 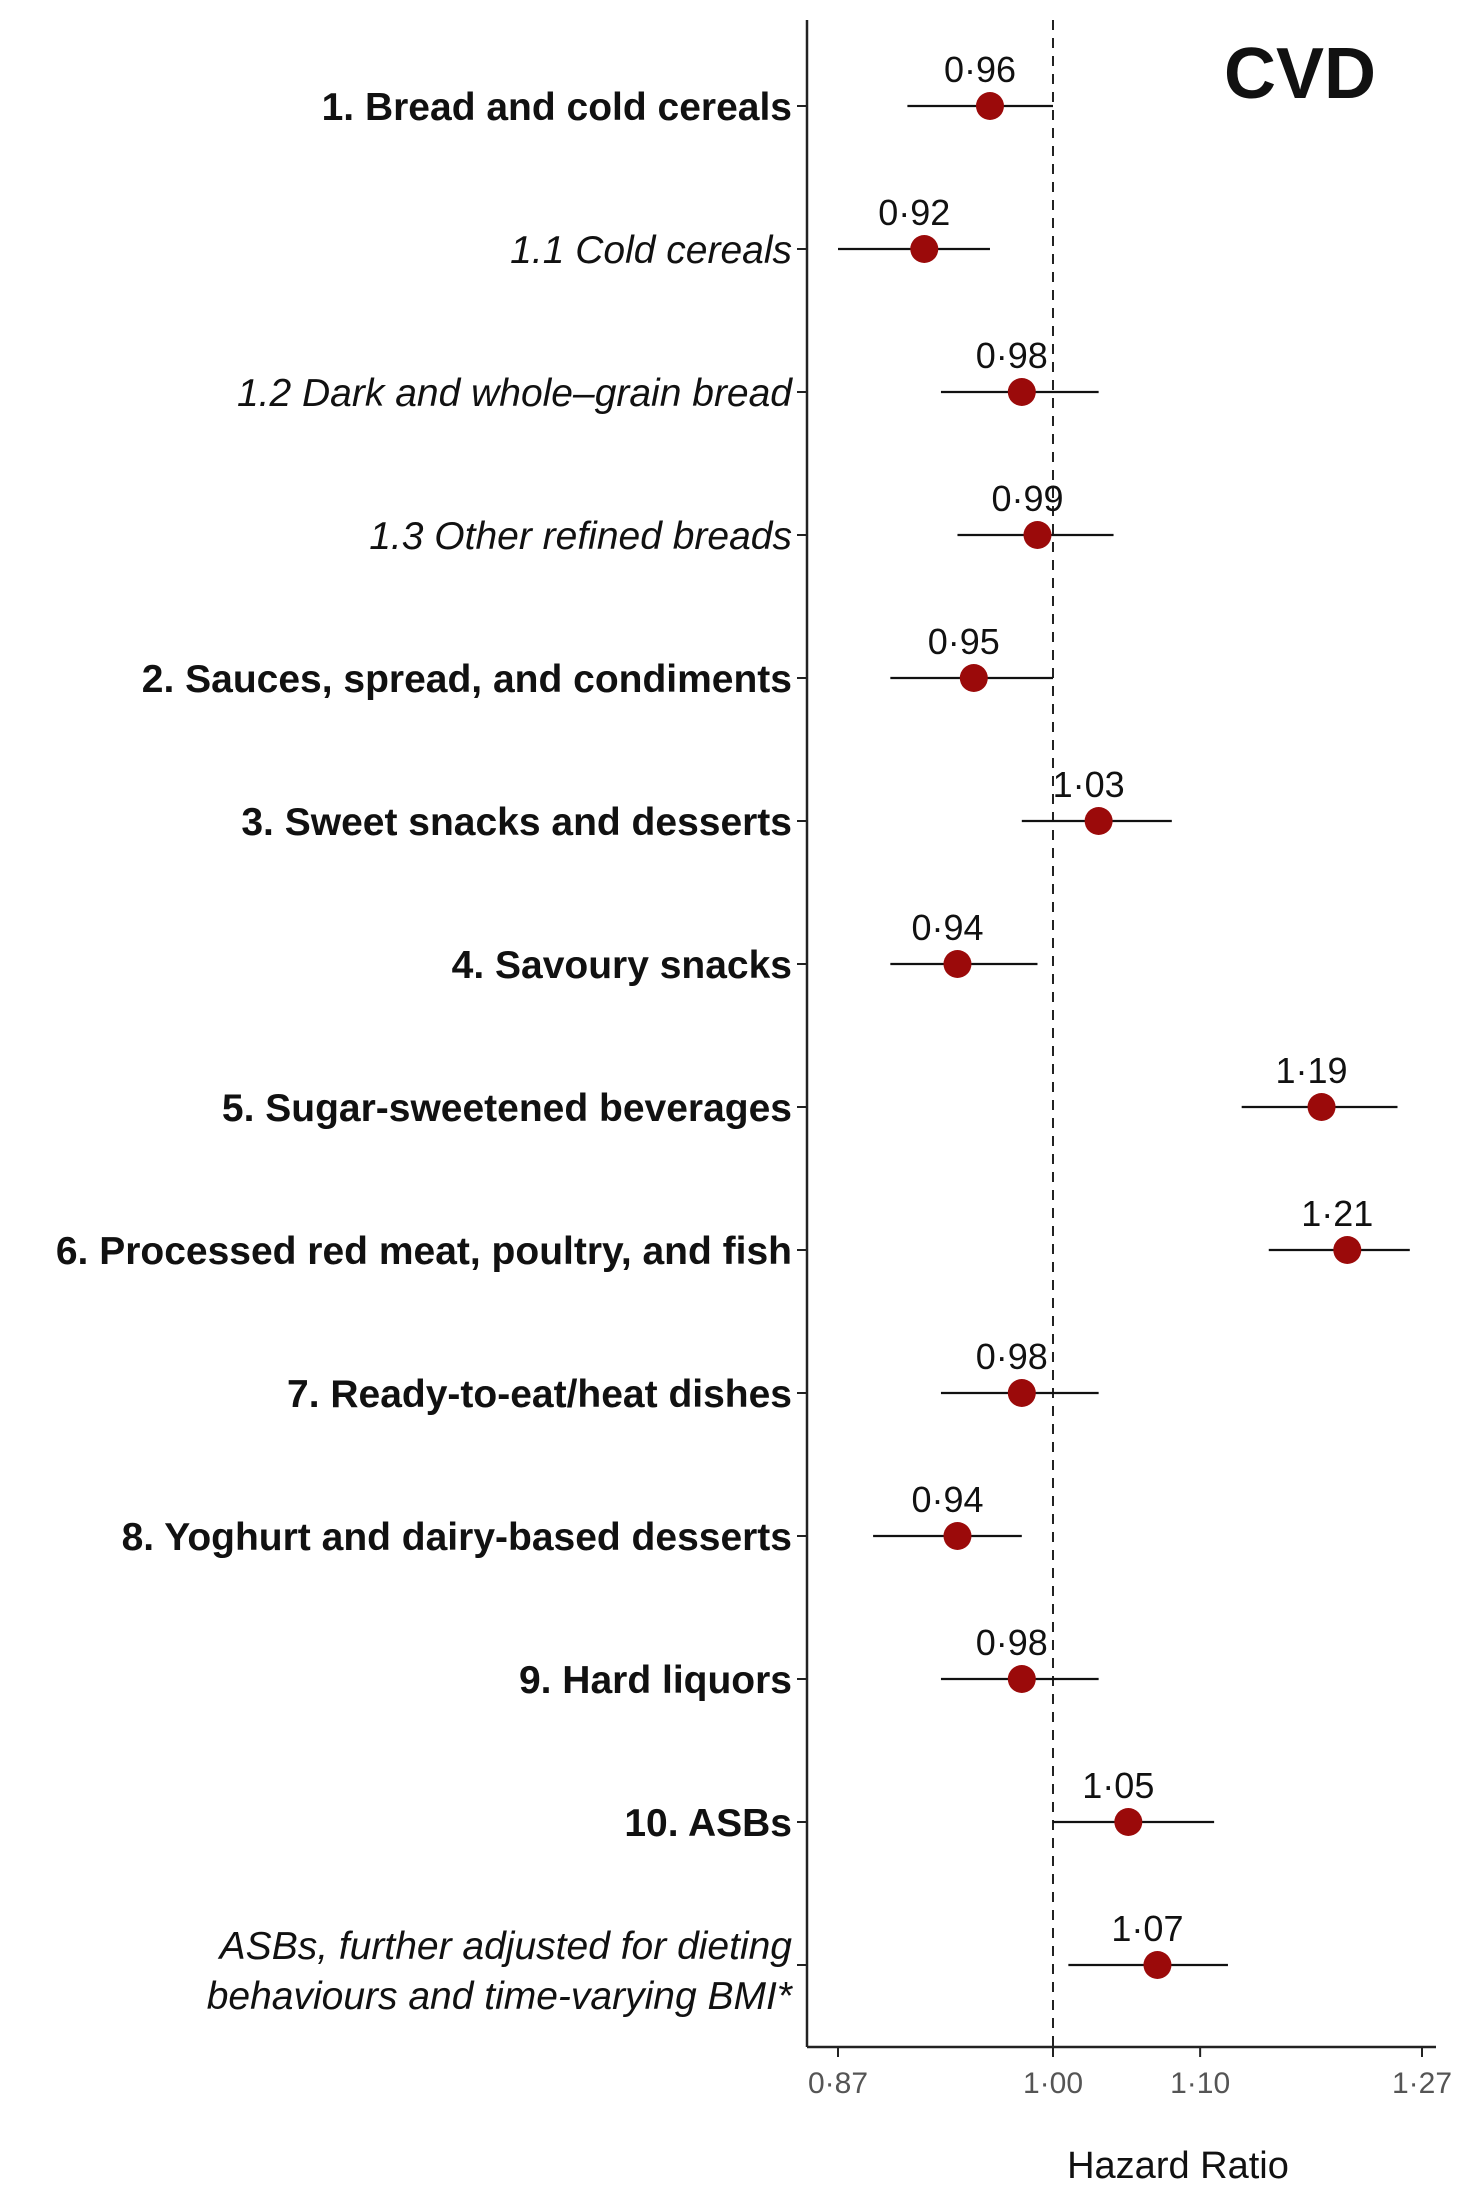 What do you see at coordinates (1337, 1213) in the screenshot?
I see `hr-value-label: 1·21` at bounding box center [1337, 1213].